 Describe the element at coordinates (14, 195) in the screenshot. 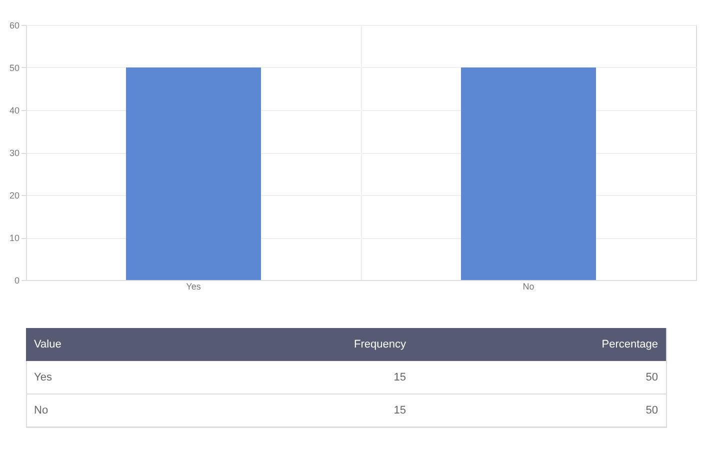

I see `y-tick-label: 20` at that location.